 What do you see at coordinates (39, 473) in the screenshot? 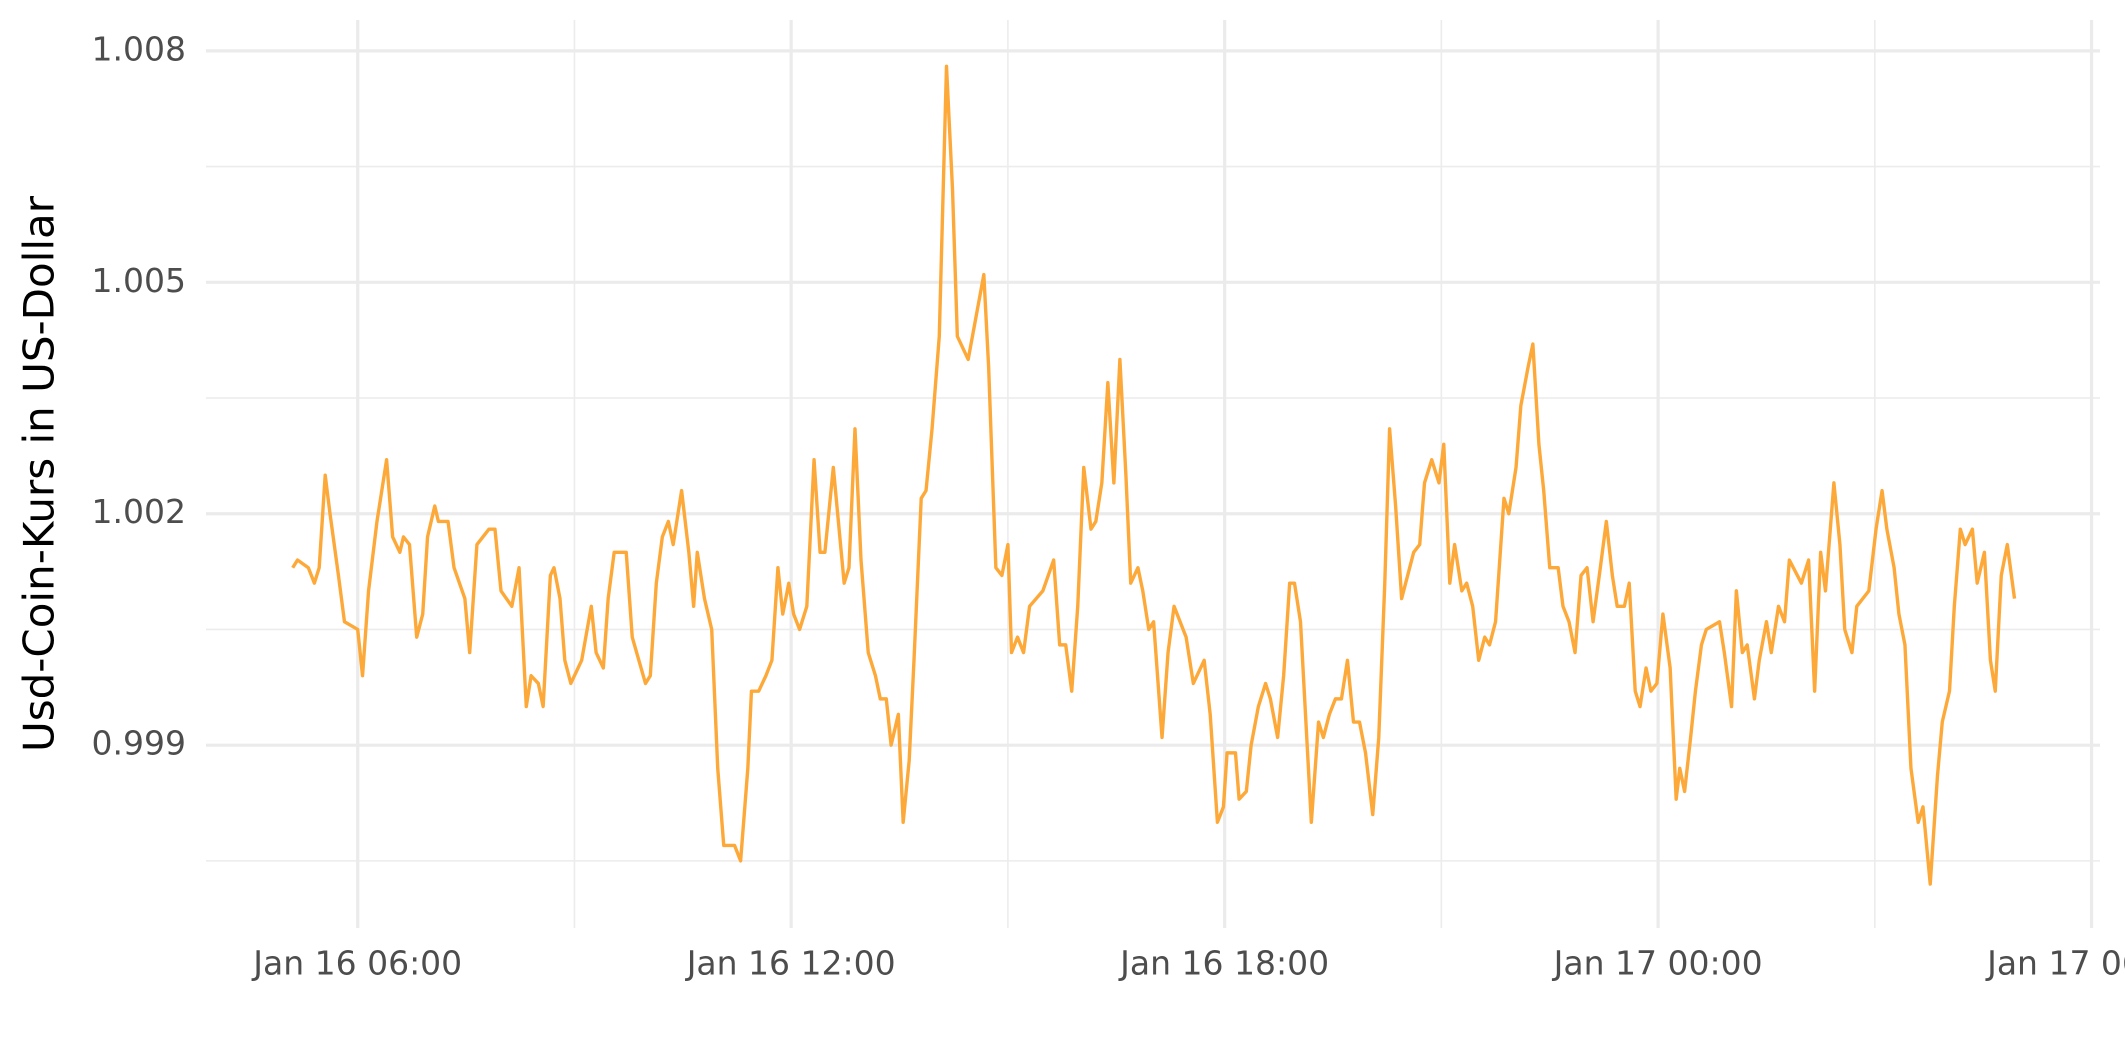
I see `y-axis-title: Usd-Coin-Kurs in US-Dollar` at bounding box center [39, 473].